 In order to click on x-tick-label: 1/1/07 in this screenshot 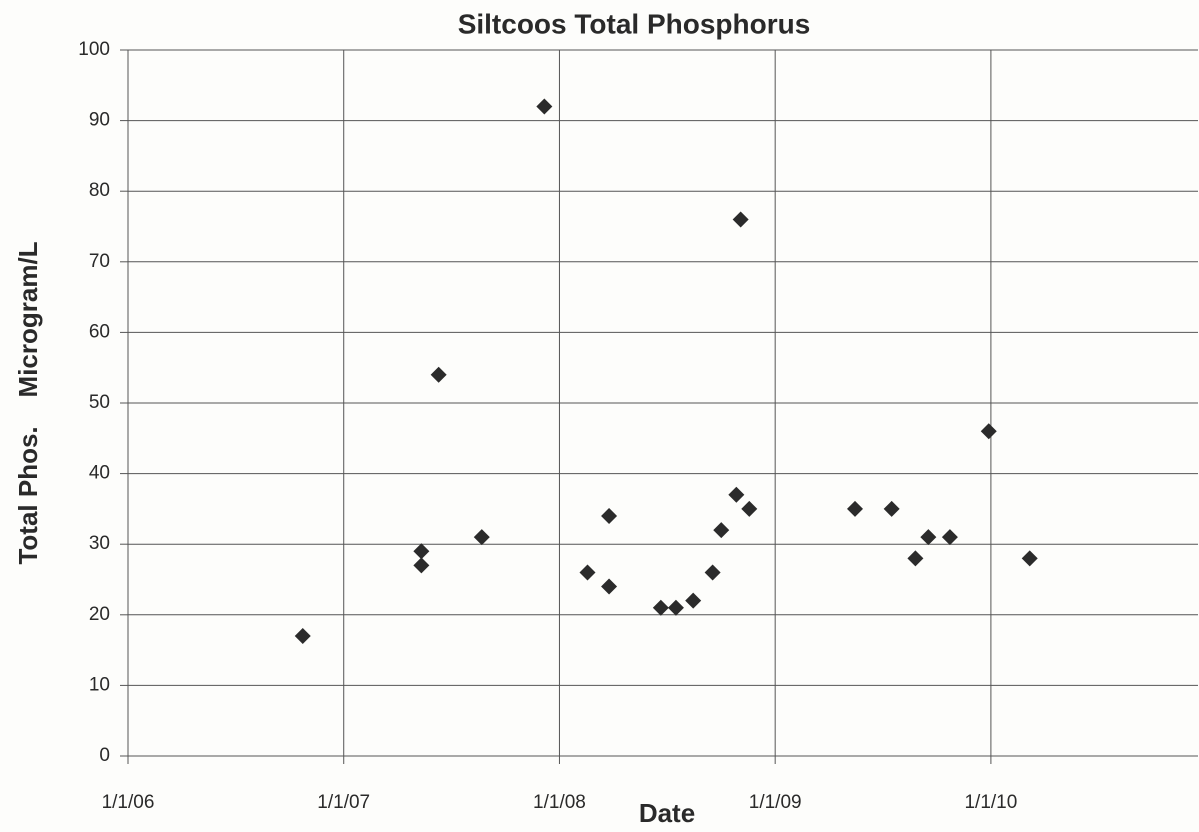, I will do `click(343, 802)`.